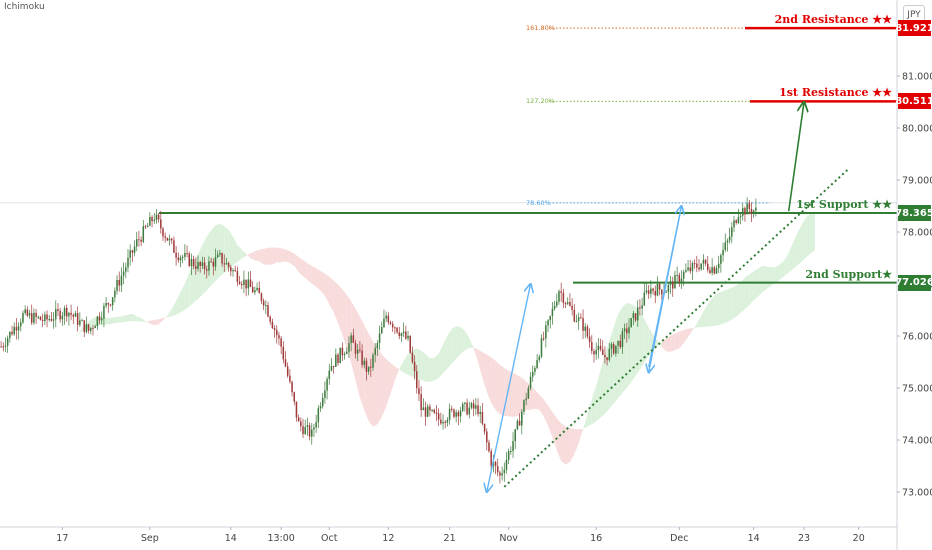 The width and height of the screenshot is (932, 550). What do you see at coordinates (280, 538) in the screenshot?
I see `time-tick-label: 13:00` at bounding box center [280, 538].